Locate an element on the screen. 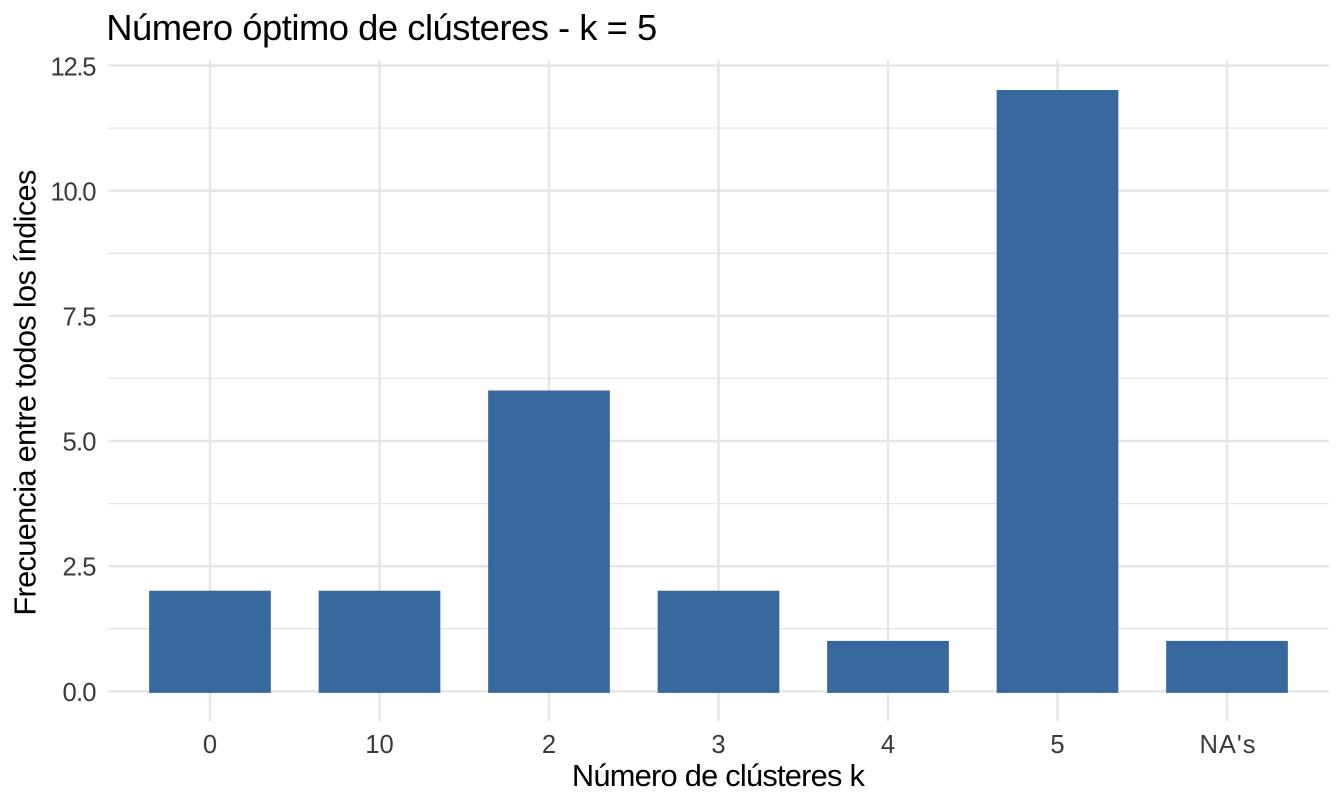 Image resolution: width=1344 pixels, height=811 pixels. svg-text: 0 is located at coordinates (210, 745).